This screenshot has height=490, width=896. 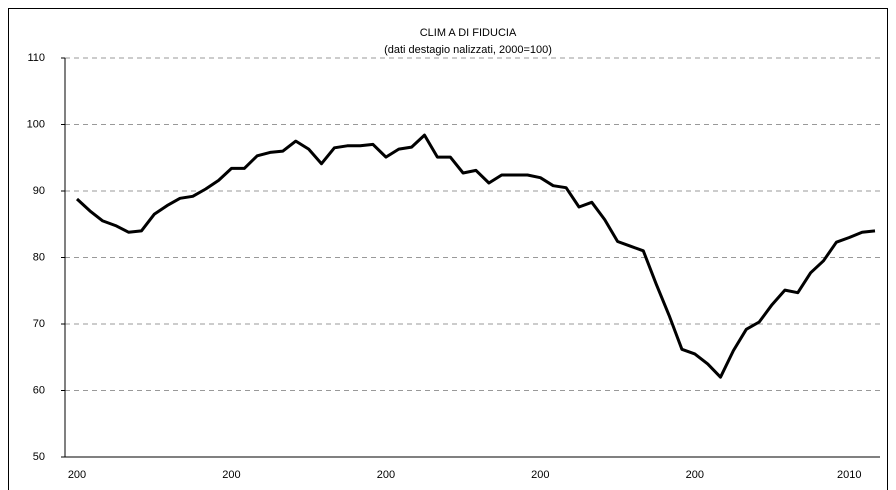 What do you see at coordinates (36, 58) in the screenshot?
I see `y-tick-label: 110` at bounding box center [36, 58].